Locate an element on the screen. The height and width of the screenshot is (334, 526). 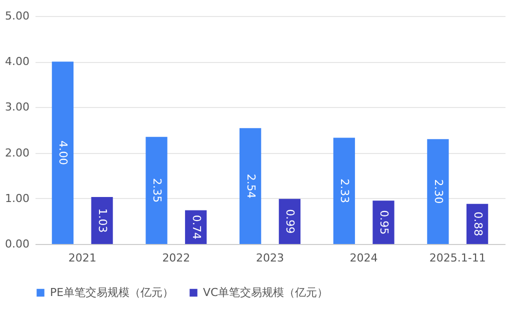
x-tick-label: 2021 is located at coordinates (82, 258).